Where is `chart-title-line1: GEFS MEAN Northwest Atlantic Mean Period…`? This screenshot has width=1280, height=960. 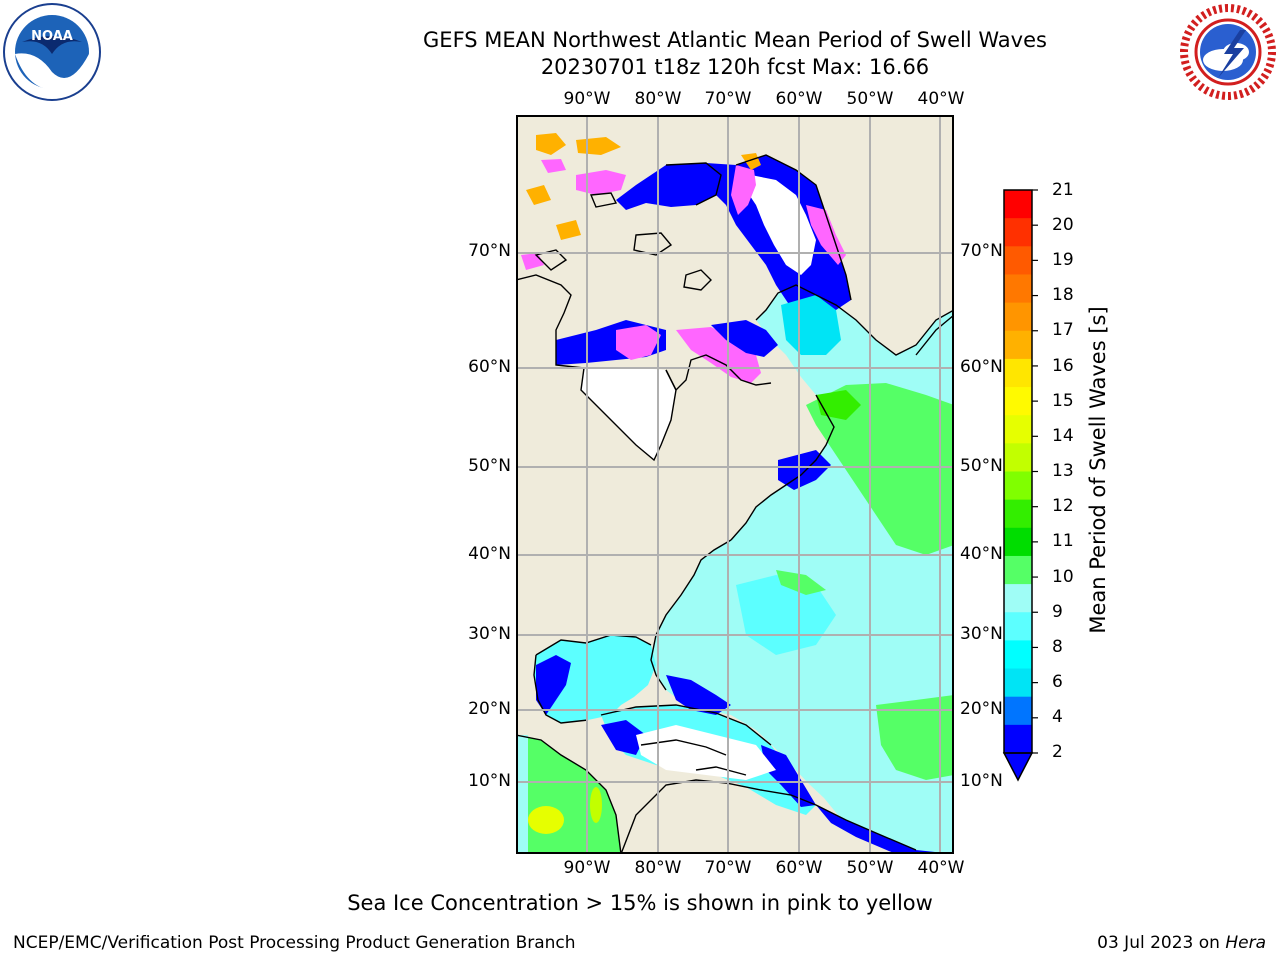
chart-title-line1: GEFS MEAN Northwest Atlantic Mean Period… is located at coordinates (735, 40).